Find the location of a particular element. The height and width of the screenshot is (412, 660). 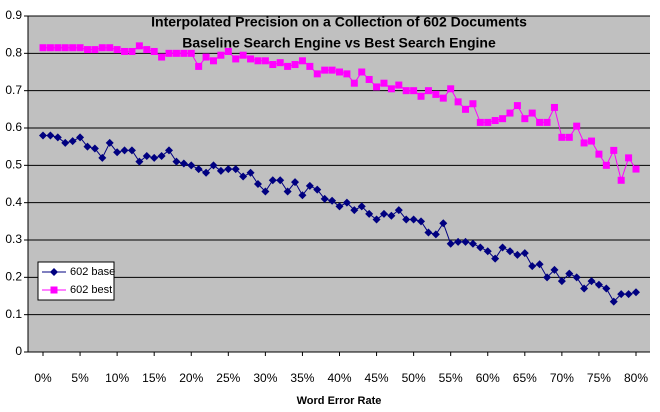

y-tick-label: 0.6 is located at coordinates (13, 127).